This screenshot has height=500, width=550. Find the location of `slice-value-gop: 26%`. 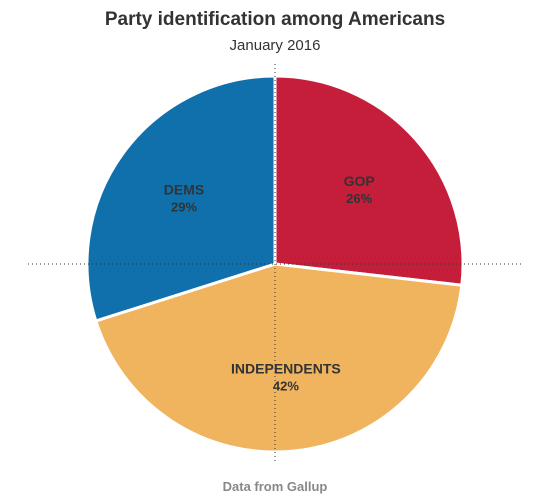

slice-value-gop: 26% is located at coordinates (359, 198).